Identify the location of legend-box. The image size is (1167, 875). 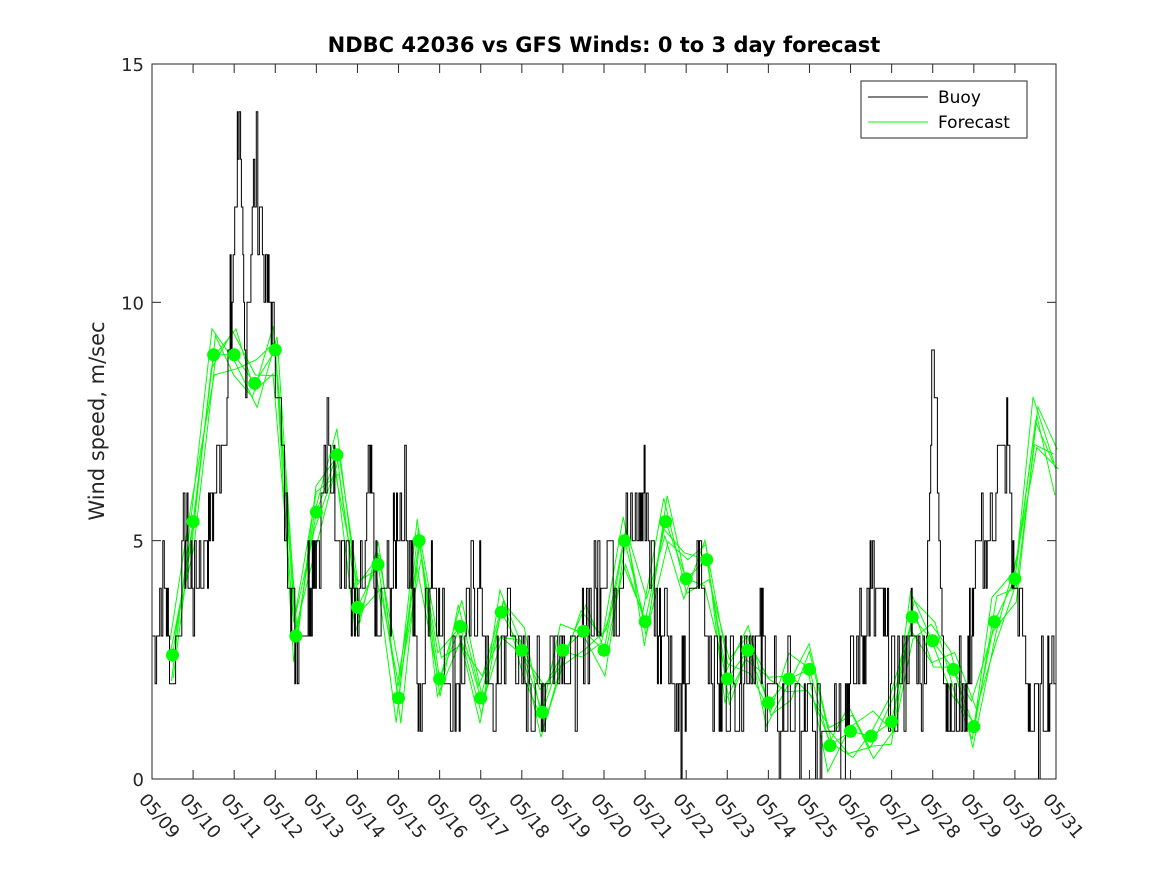
(944, 109).